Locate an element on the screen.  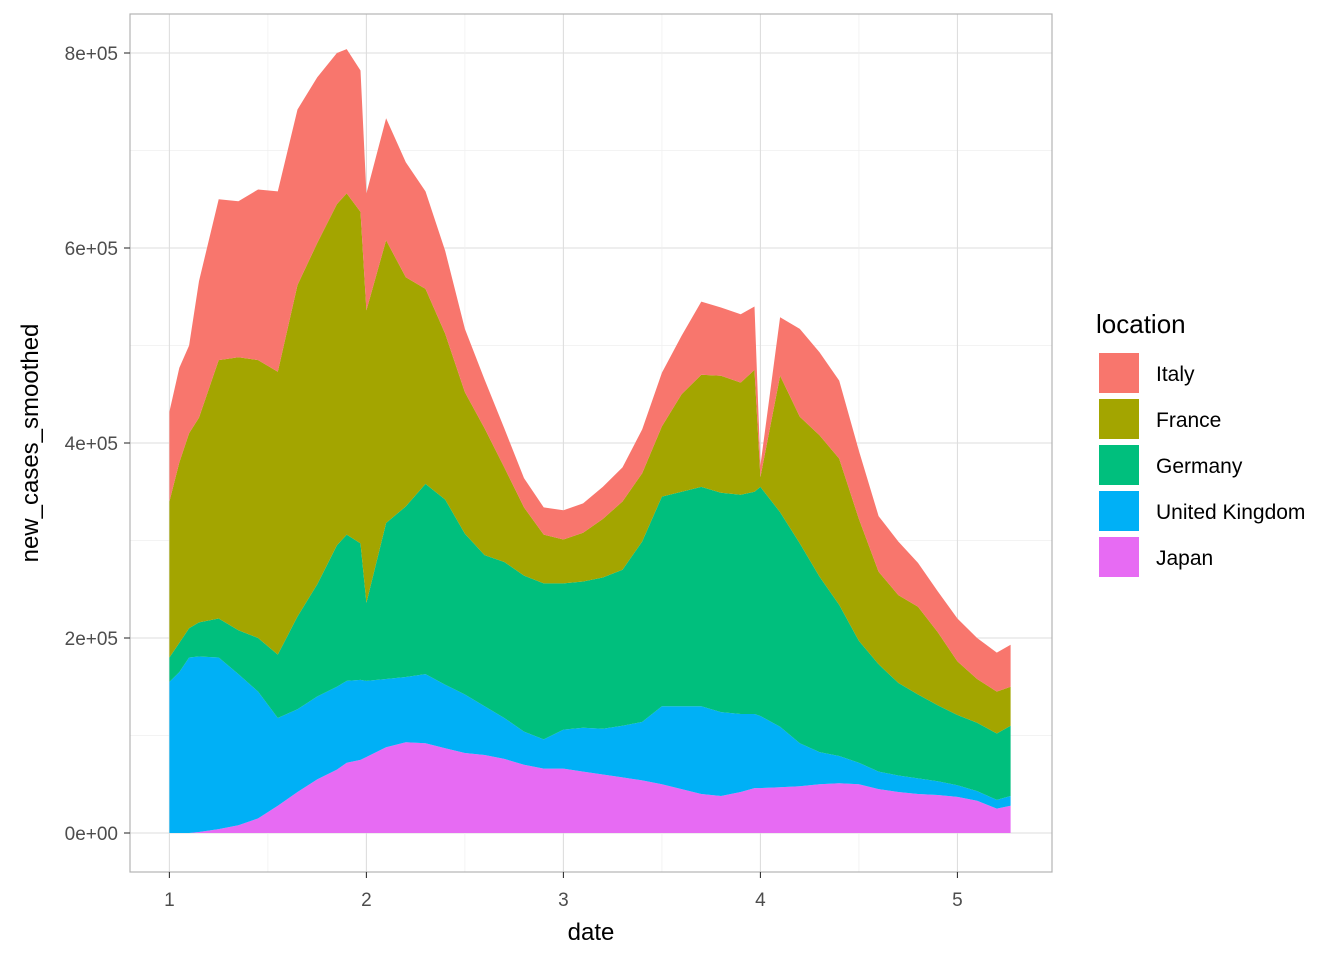
legend-label: Italy is located at coordinates (1175, 374).